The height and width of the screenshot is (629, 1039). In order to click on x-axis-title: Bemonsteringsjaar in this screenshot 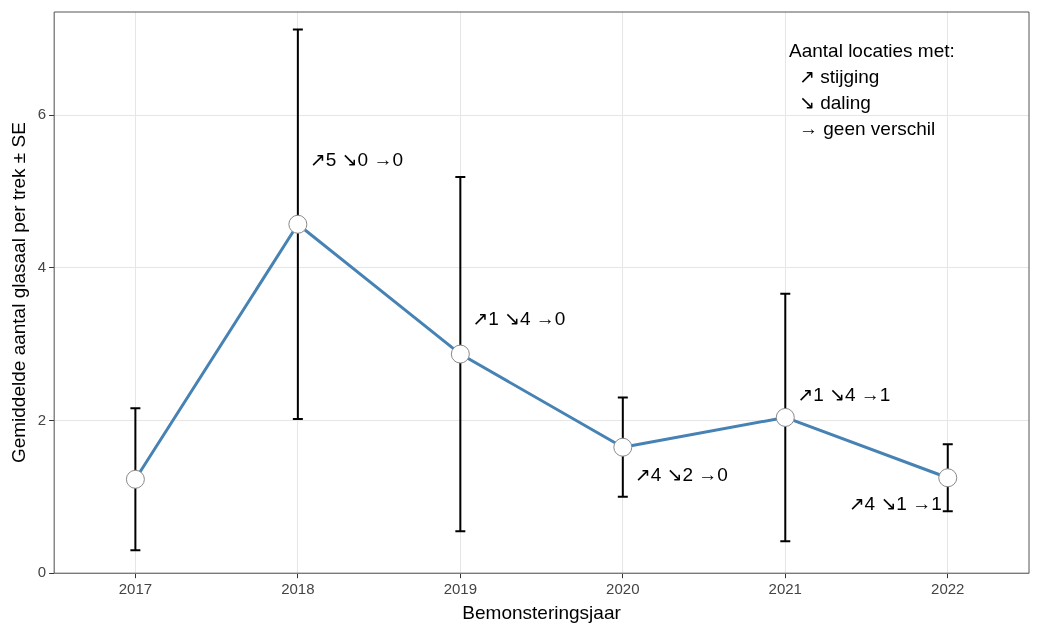, I will do `click(542, 612)`.